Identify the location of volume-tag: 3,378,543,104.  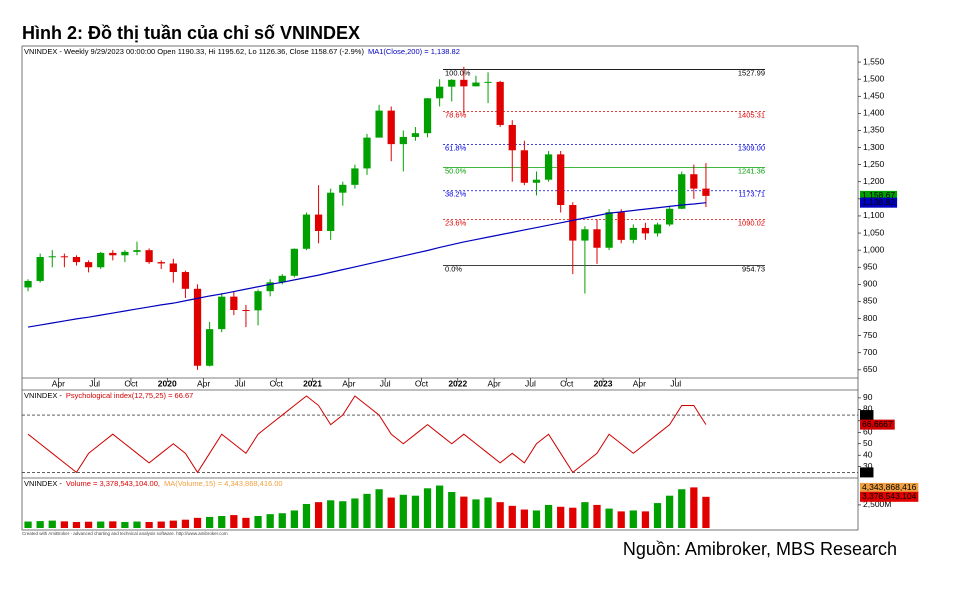
(889, 496).